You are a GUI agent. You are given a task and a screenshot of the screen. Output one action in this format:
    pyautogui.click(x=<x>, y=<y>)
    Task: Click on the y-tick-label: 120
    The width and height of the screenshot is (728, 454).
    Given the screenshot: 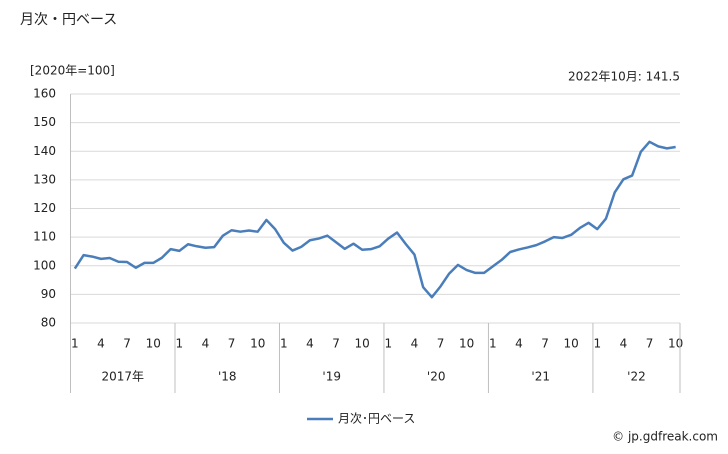 What is the action you would take?
    pyautogui.click(x=44, y=208)
    